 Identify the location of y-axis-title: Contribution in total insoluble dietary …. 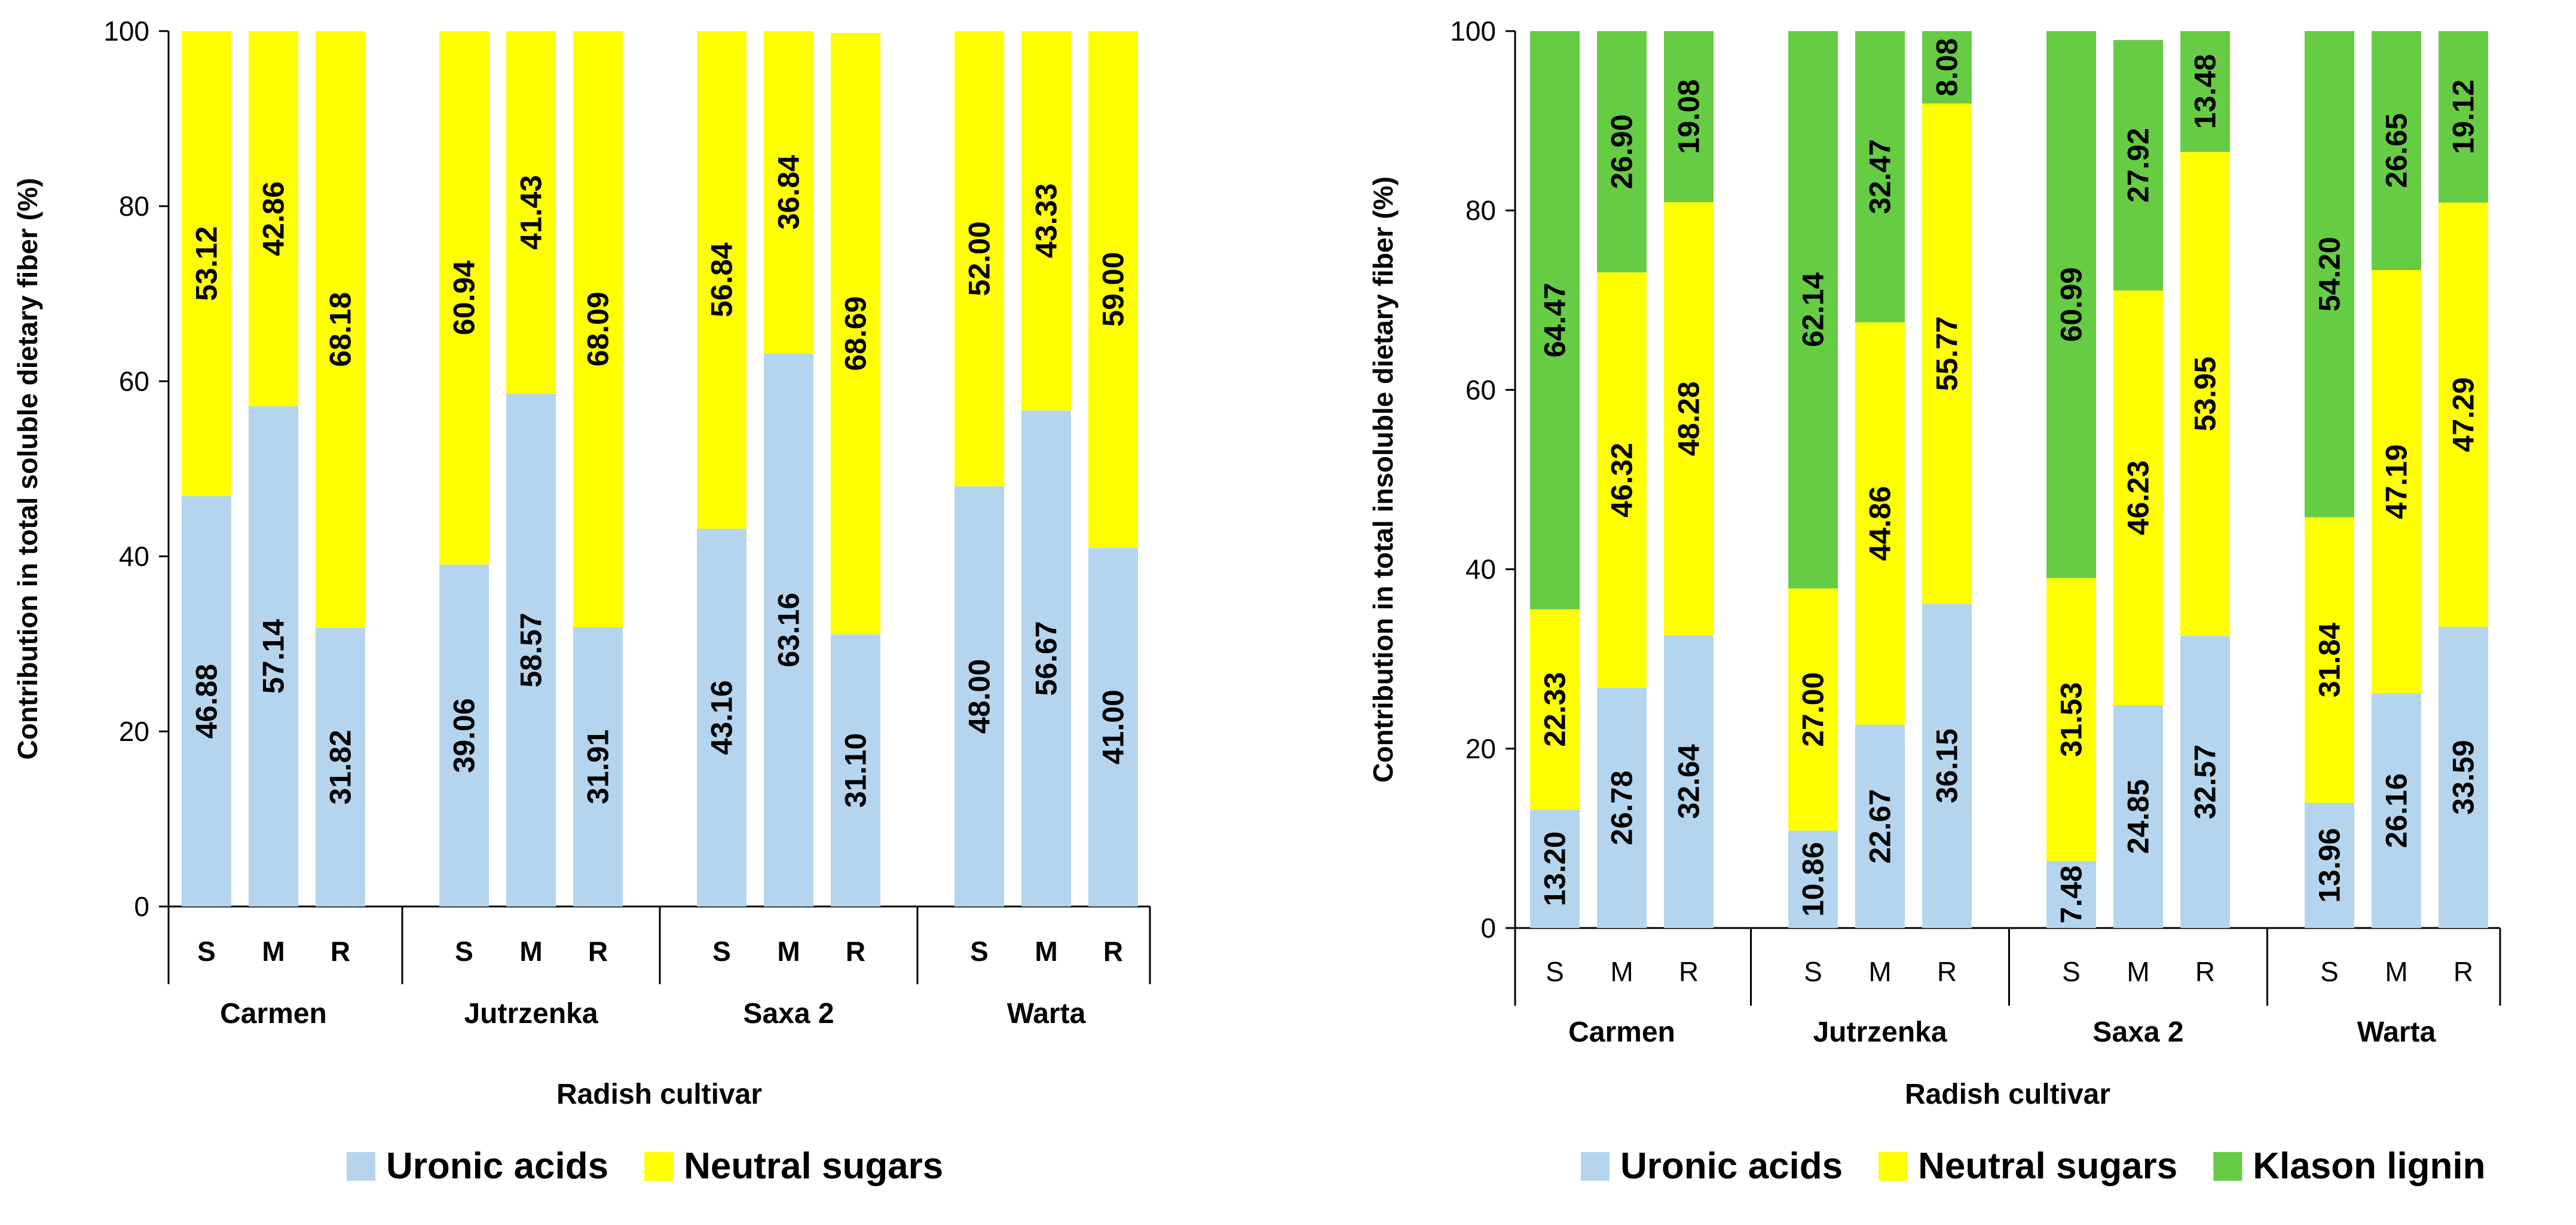
(1383, 479).